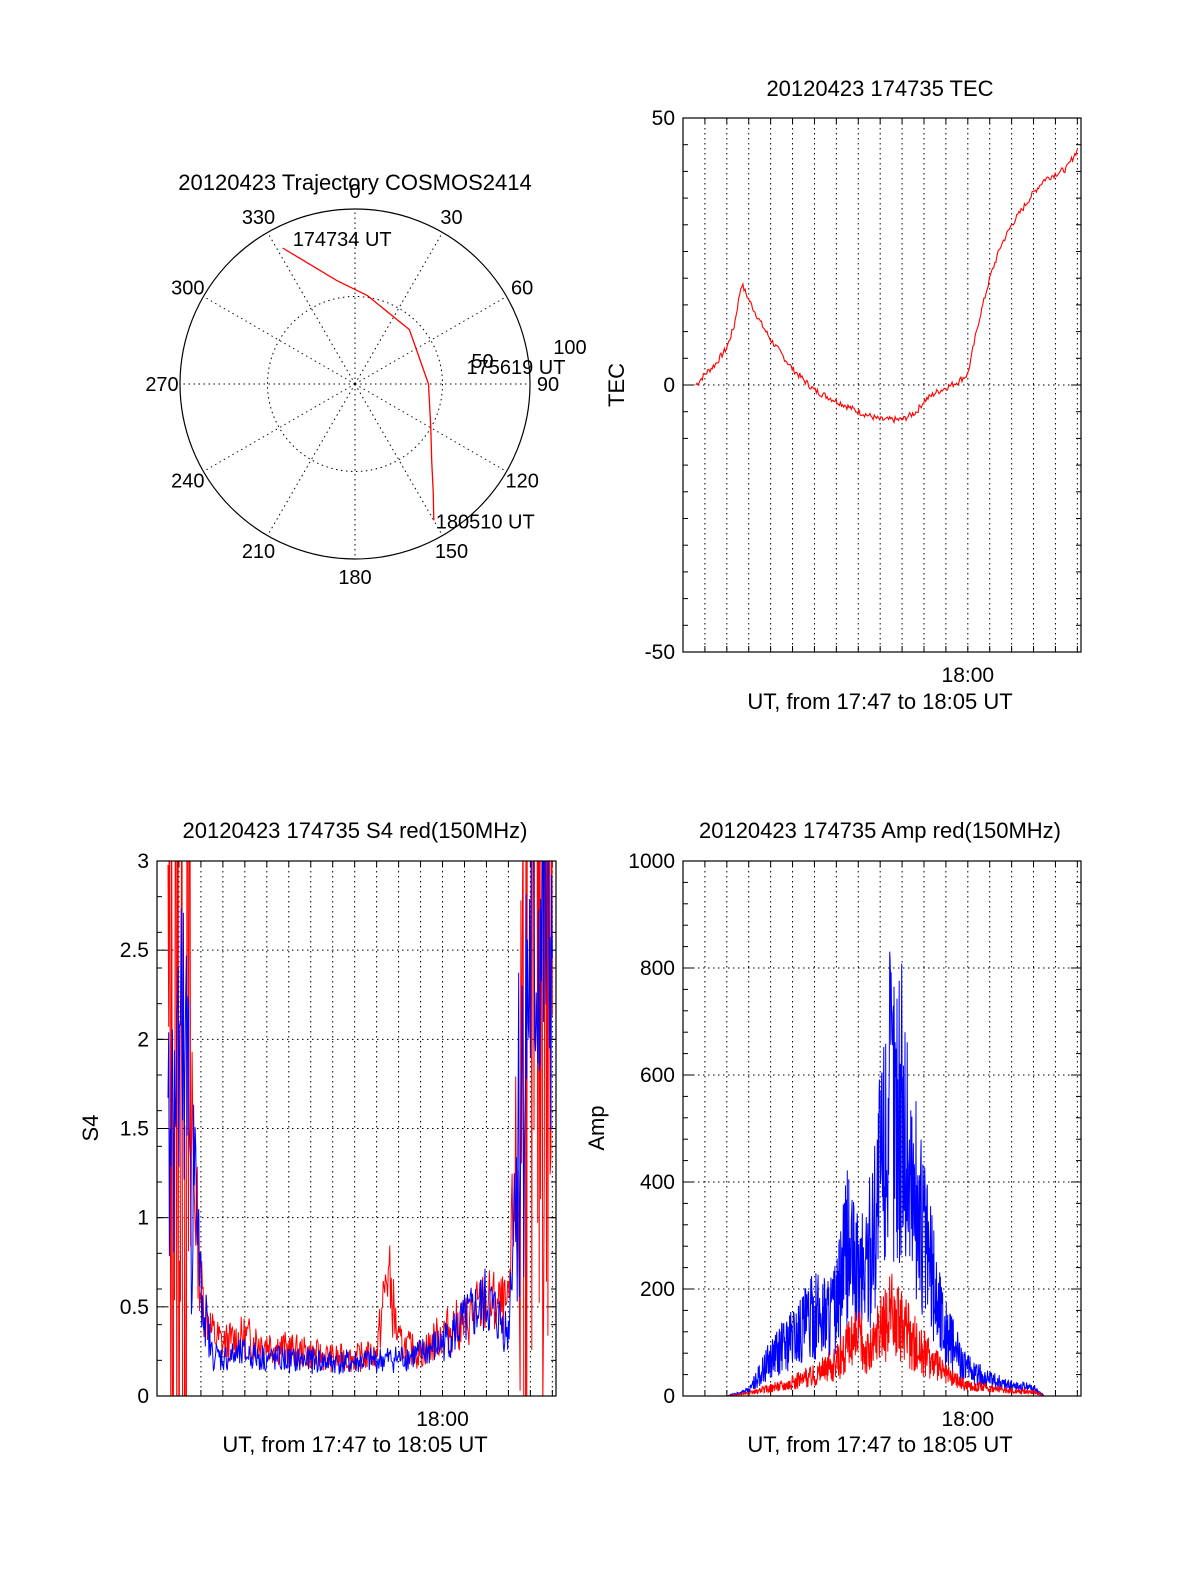 This screenshot has height=1575, width=1200. Describe the element at coordinates (657, 968) in the screenshot. I see `y-tick-label: 800` at that location.